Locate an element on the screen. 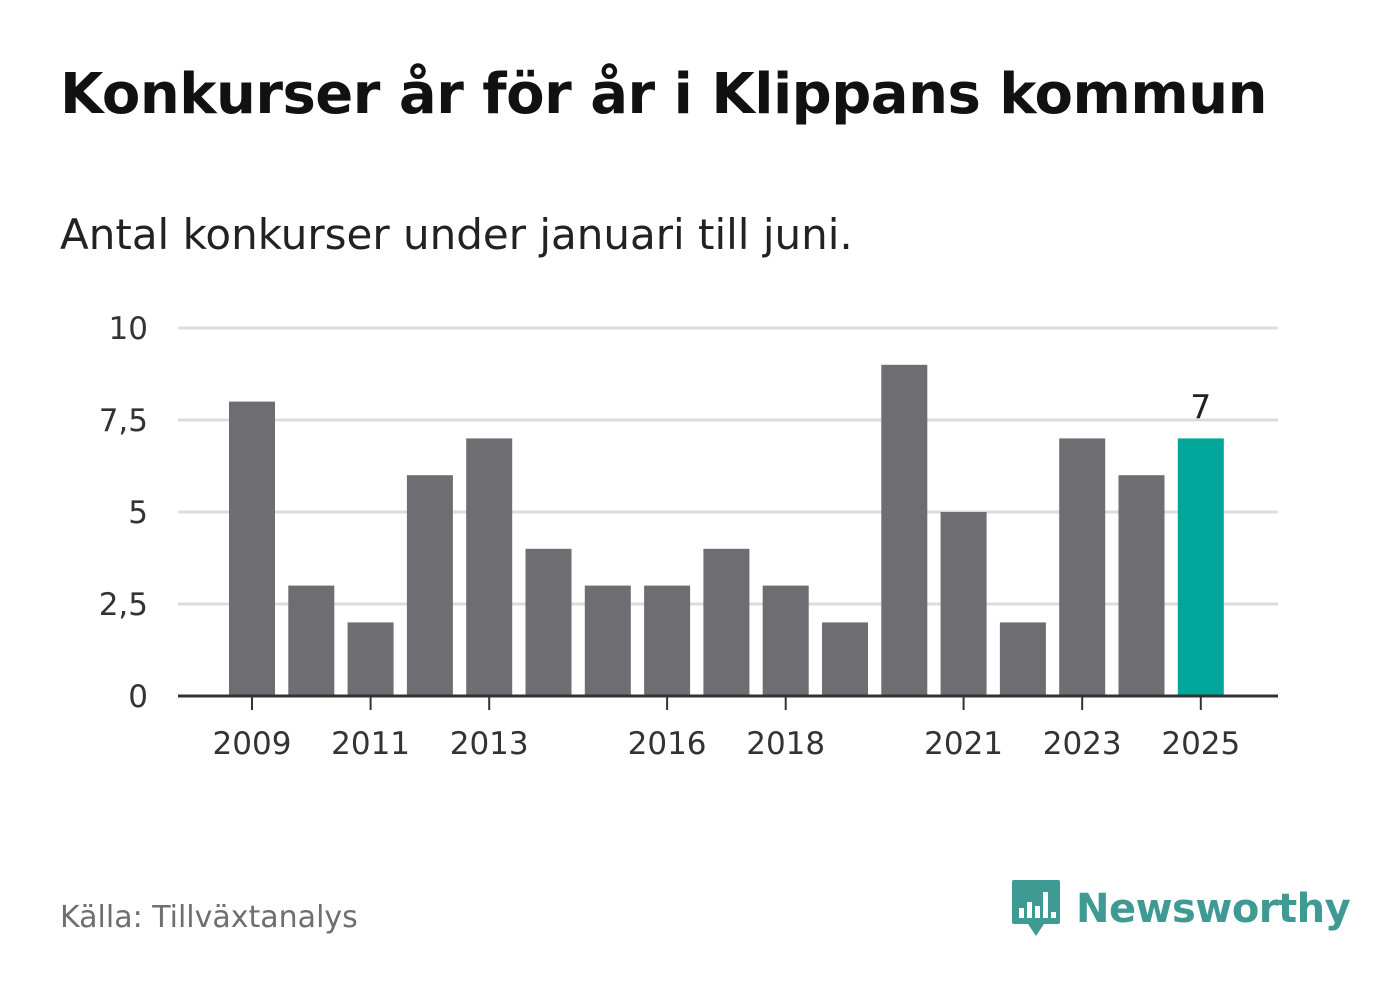 The image size is (1382, 999). x-tick-label: 2023 is located at coordinates (1082, 744).